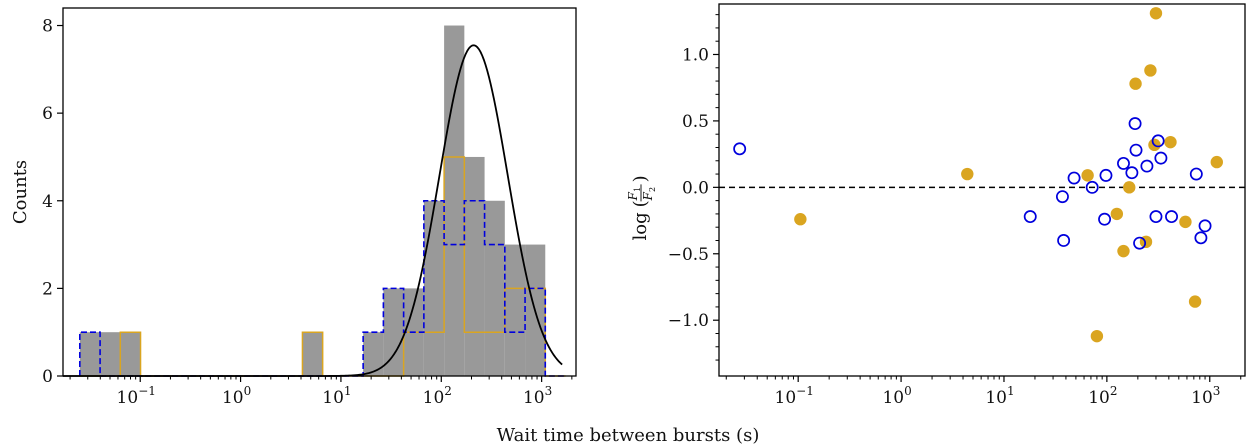  Describe the element at coordinates (688, 321) in the screenshot. I see `scatter-y-tick-label: −1.0` at that location.